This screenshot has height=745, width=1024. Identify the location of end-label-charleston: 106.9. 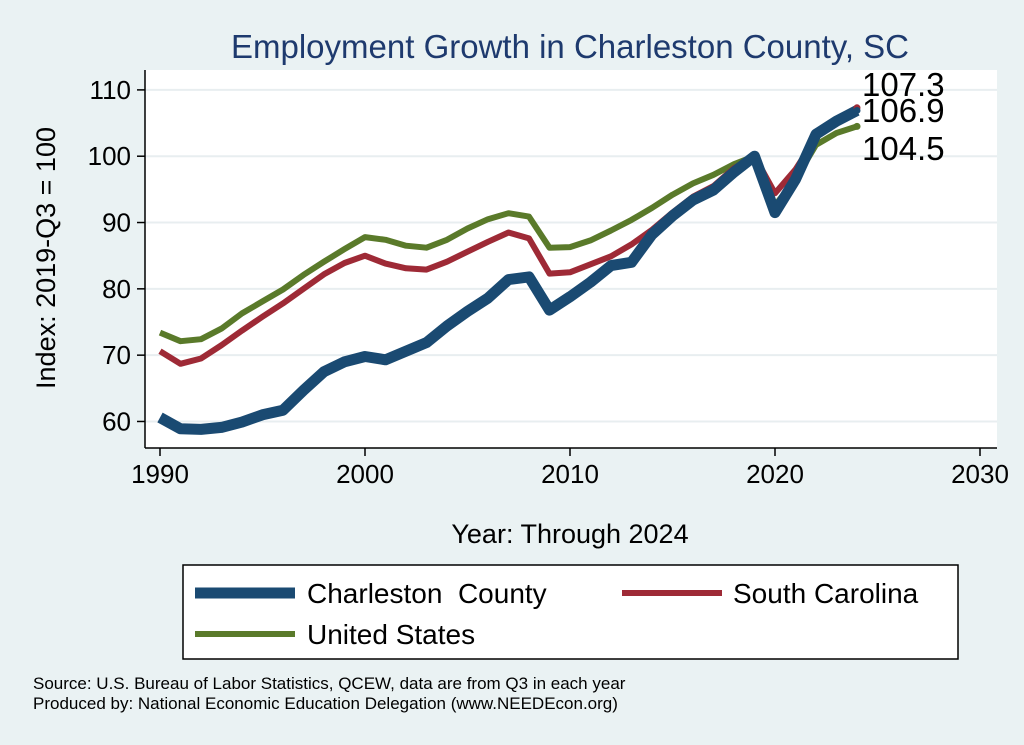
(903, 110).